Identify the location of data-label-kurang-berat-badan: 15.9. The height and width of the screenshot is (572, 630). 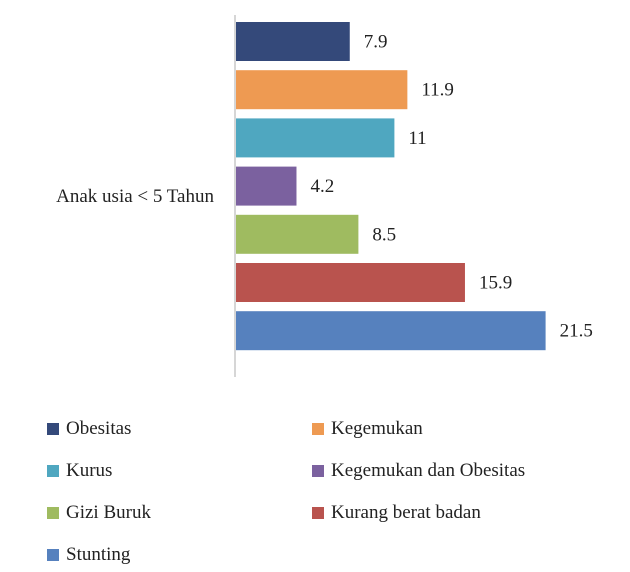
(495, 283).